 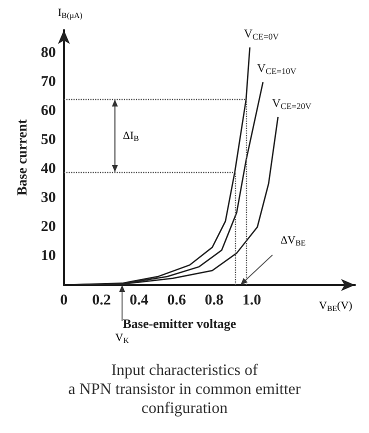 I want to click on y-tick-label: 70, so click(x=48, y=82).